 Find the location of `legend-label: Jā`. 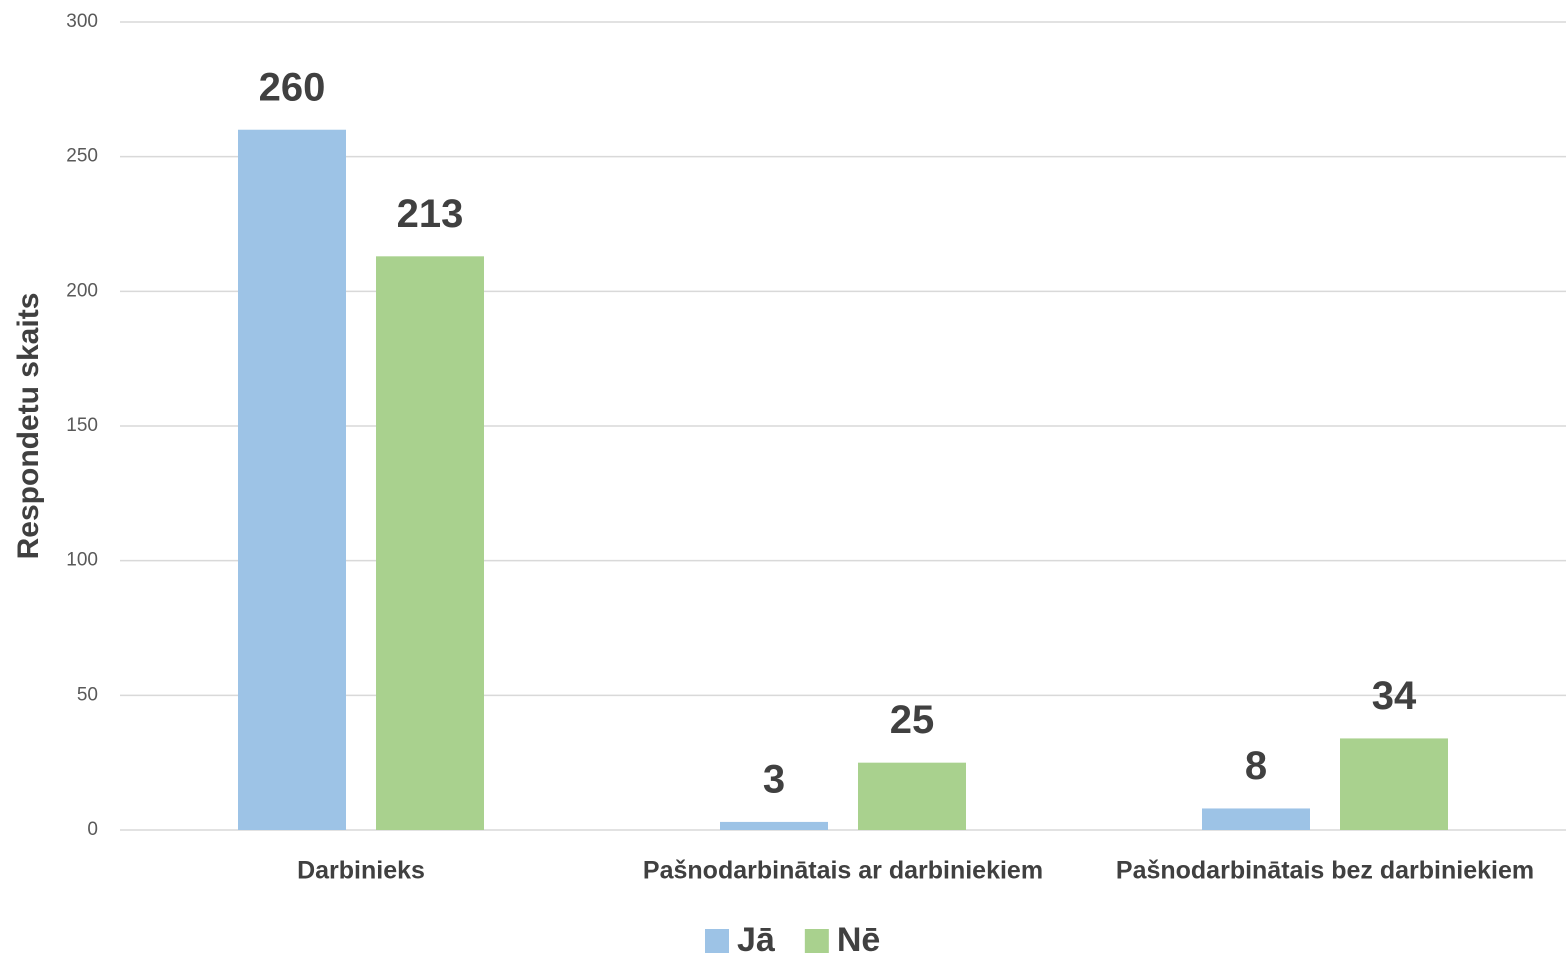

legend-label: Jā is located at coordinates (756, 938).